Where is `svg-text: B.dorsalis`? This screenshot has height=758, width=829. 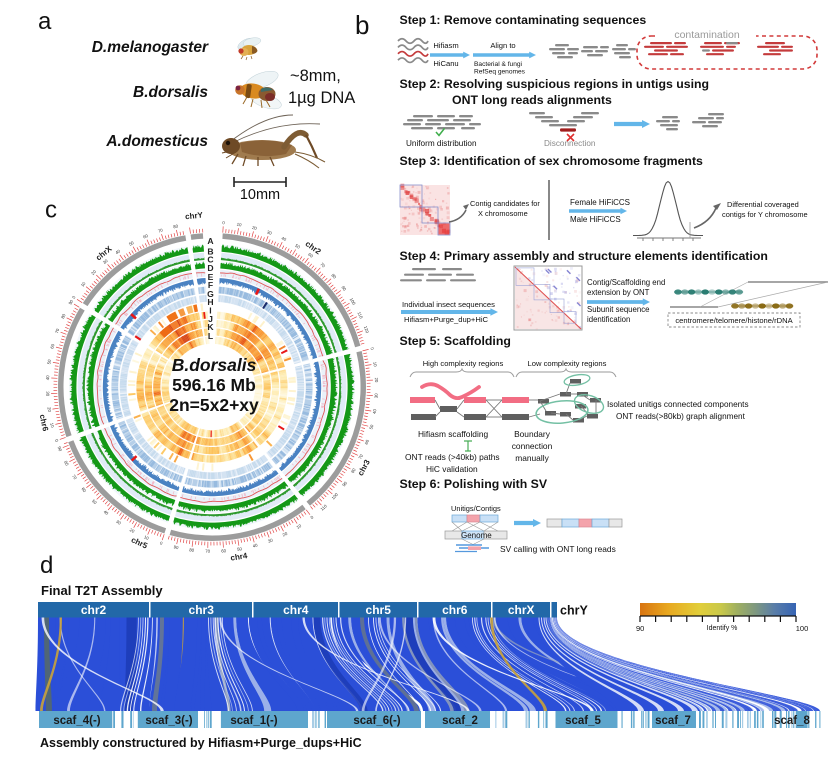 svg-text: B.dorsalis is located at coordinates (214, 365).